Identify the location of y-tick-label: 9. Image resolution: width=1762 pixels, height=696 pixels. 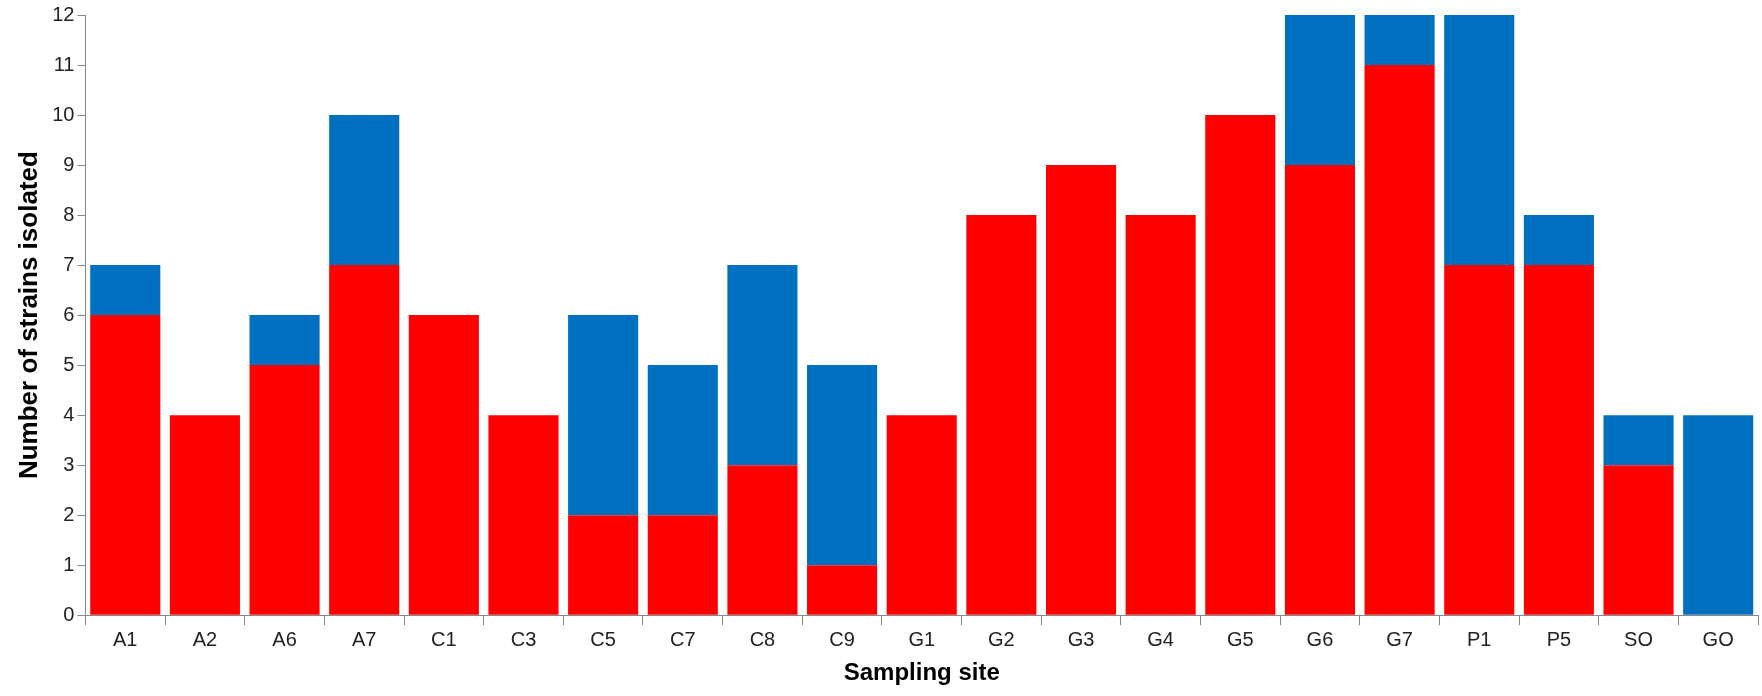
(69, 163).